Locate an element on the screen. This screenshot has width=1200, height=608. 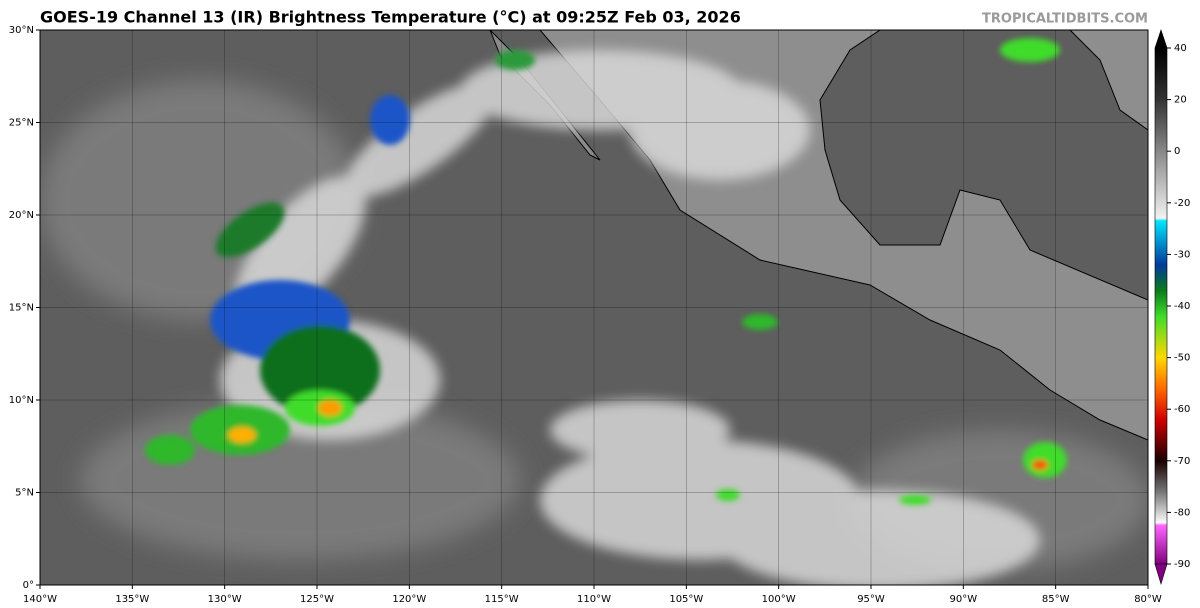
lat-label: 20°N is located at coordinates (21, 215).